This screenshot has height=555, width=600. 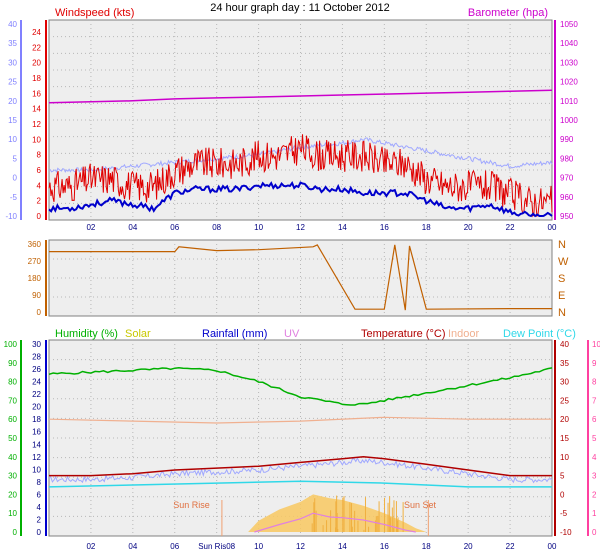 What do you see at coordinates (300, 386) in the screenshot?
I see `humidity-line` at bounding box center [300, 386].